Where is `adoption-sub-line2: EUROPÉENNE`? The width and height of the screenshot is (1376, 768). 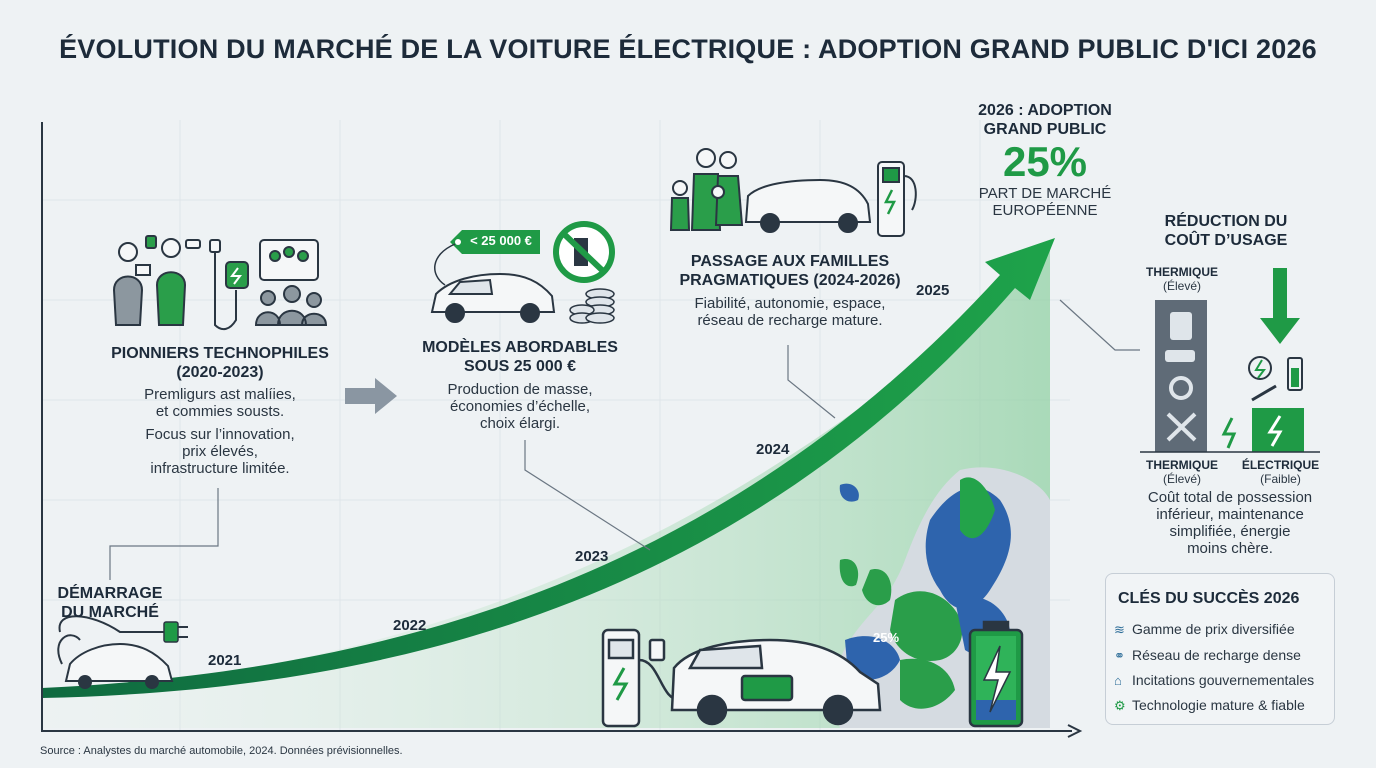 adoption-sub-line2: EUROPÉENNE is located at coordinates (1045, 210).